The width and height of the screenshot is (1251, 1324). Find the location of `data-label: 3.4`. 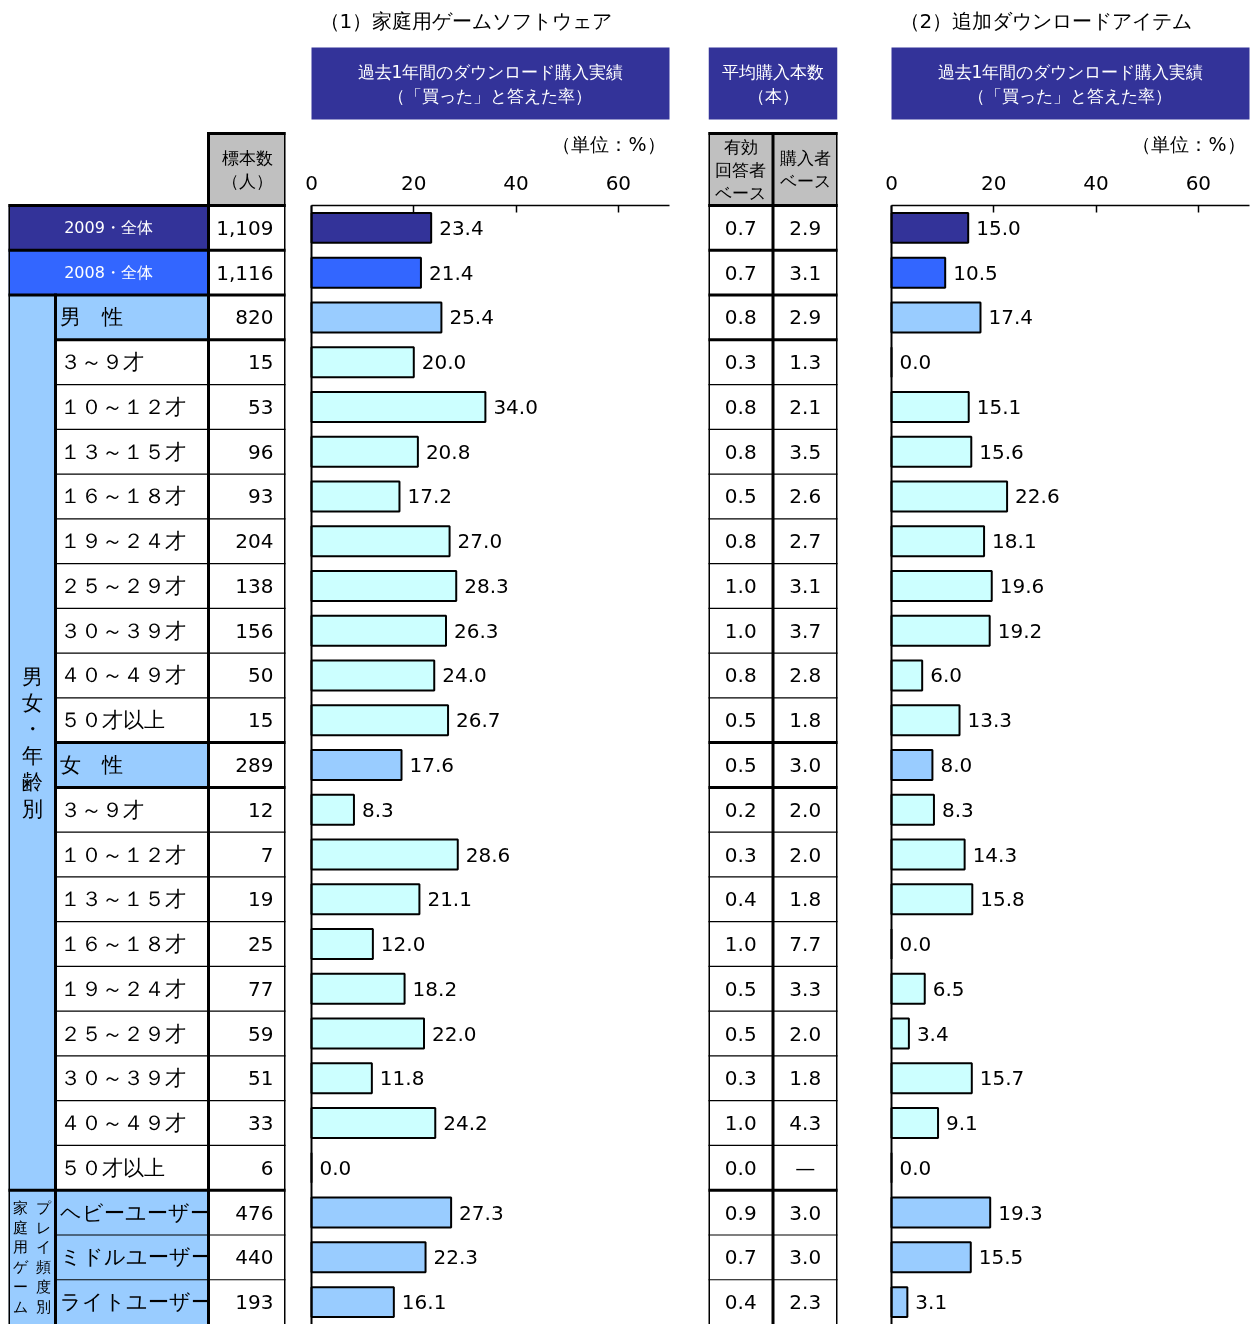

data-label: 3.4 is located at coordinates (932, 1033).